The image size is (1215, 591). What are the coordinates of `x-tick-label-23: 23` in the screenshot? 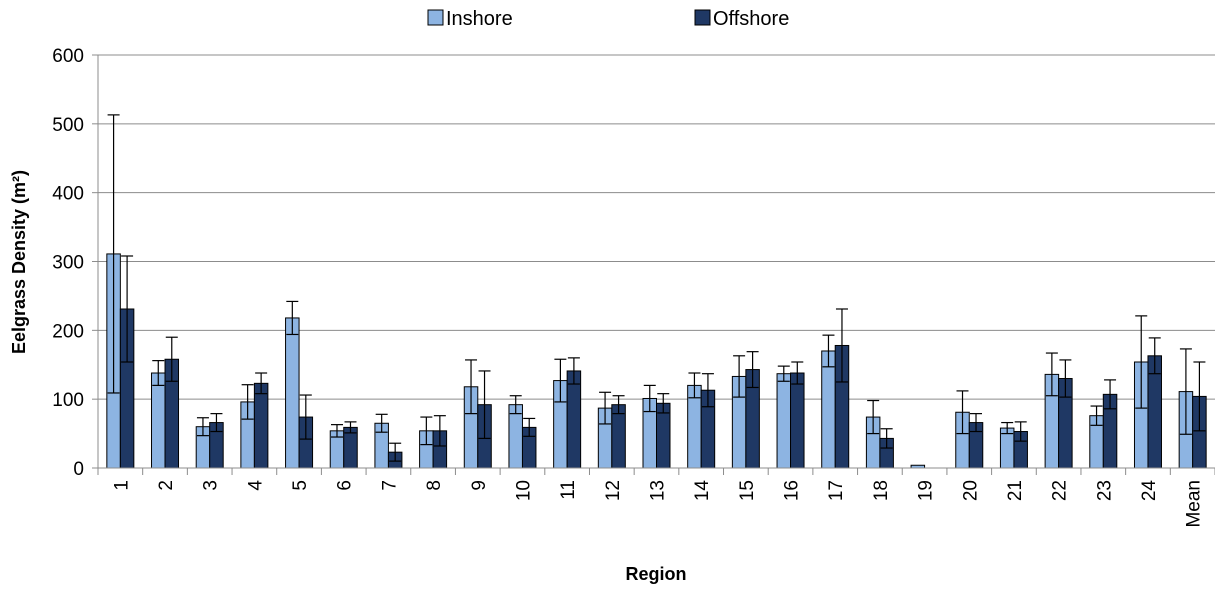 It's located at (1104, 490).